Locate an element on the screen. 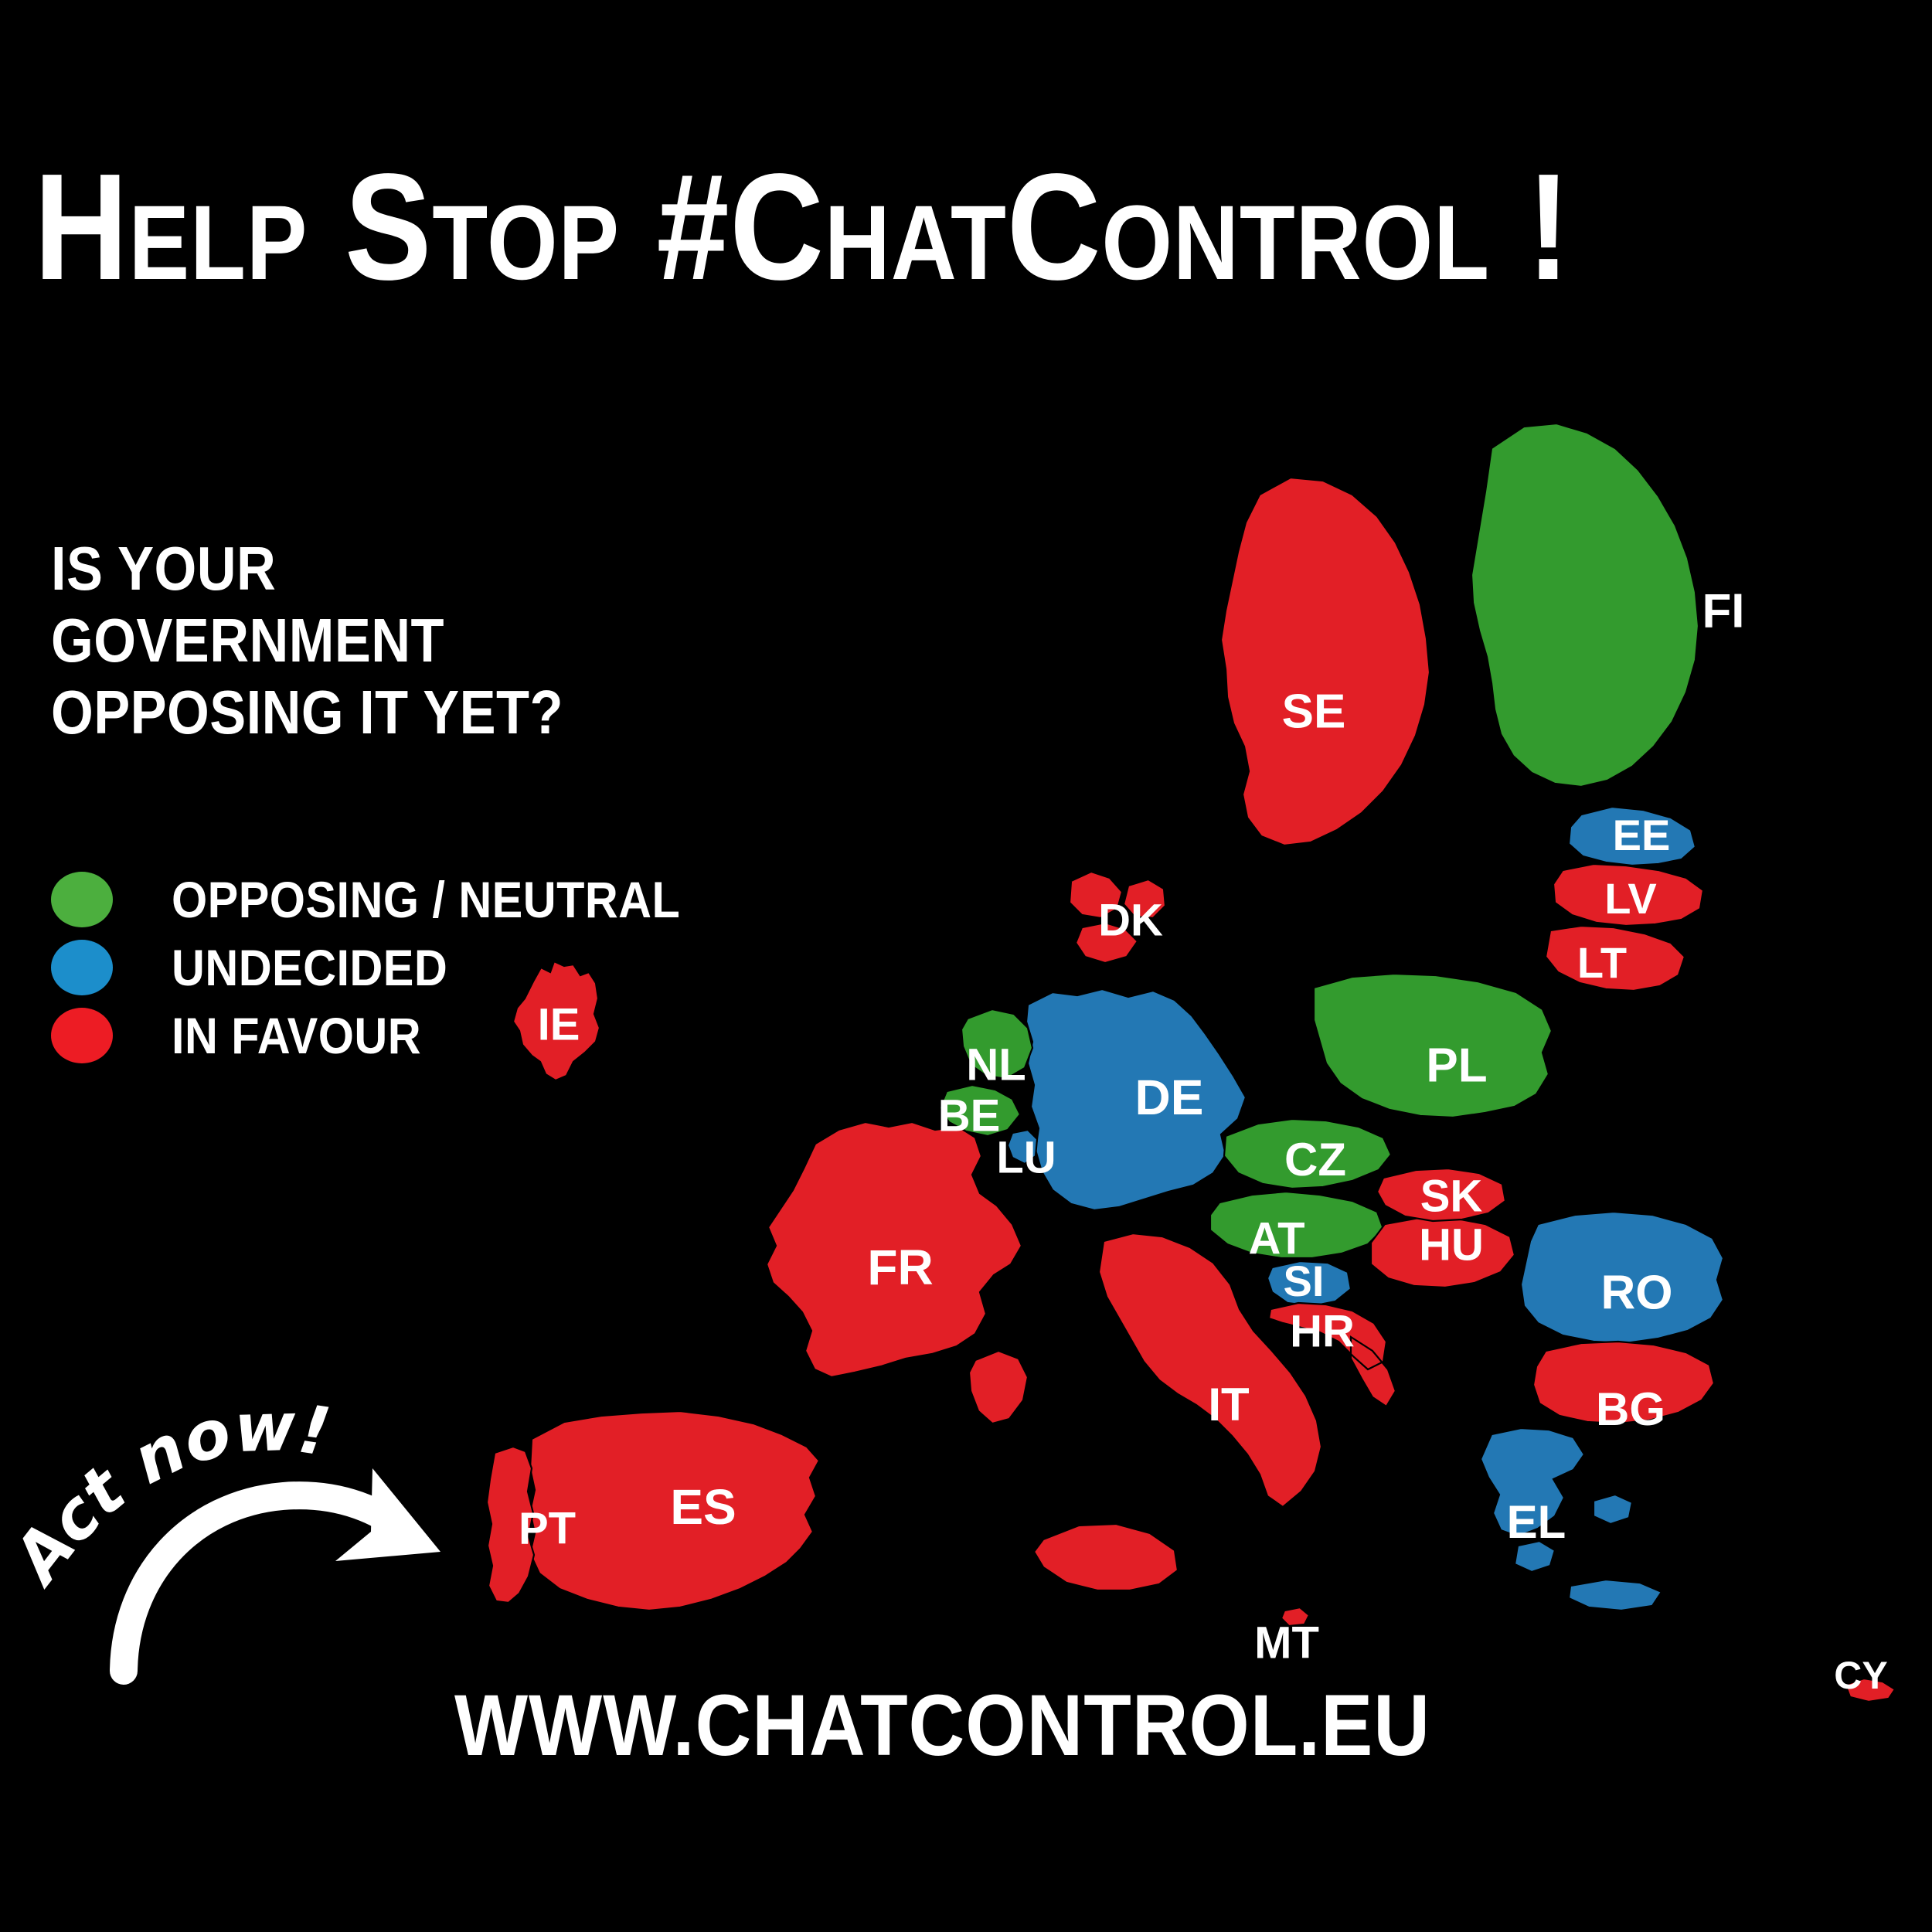 The image size is (1932, 1932). country-lu is located at coordinates (1022, 1147).